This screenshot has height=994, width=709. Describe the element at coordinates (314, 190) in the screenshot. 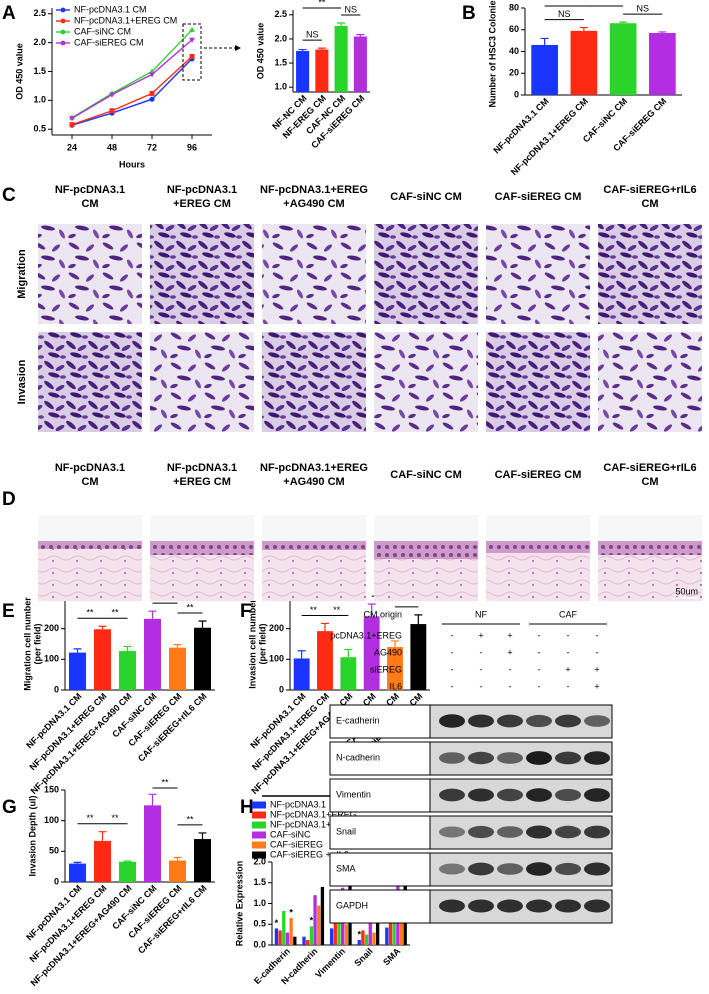

I see `column-header: NF-pcDNA3.1+EREG` at that location.